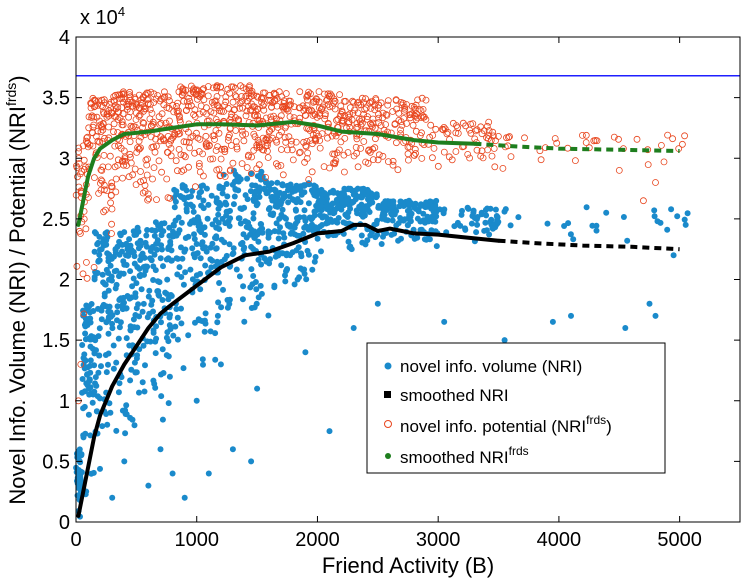 This screenshot has width=748, height=580. I want to click on x-tick-label: 0, so click(75, 540).